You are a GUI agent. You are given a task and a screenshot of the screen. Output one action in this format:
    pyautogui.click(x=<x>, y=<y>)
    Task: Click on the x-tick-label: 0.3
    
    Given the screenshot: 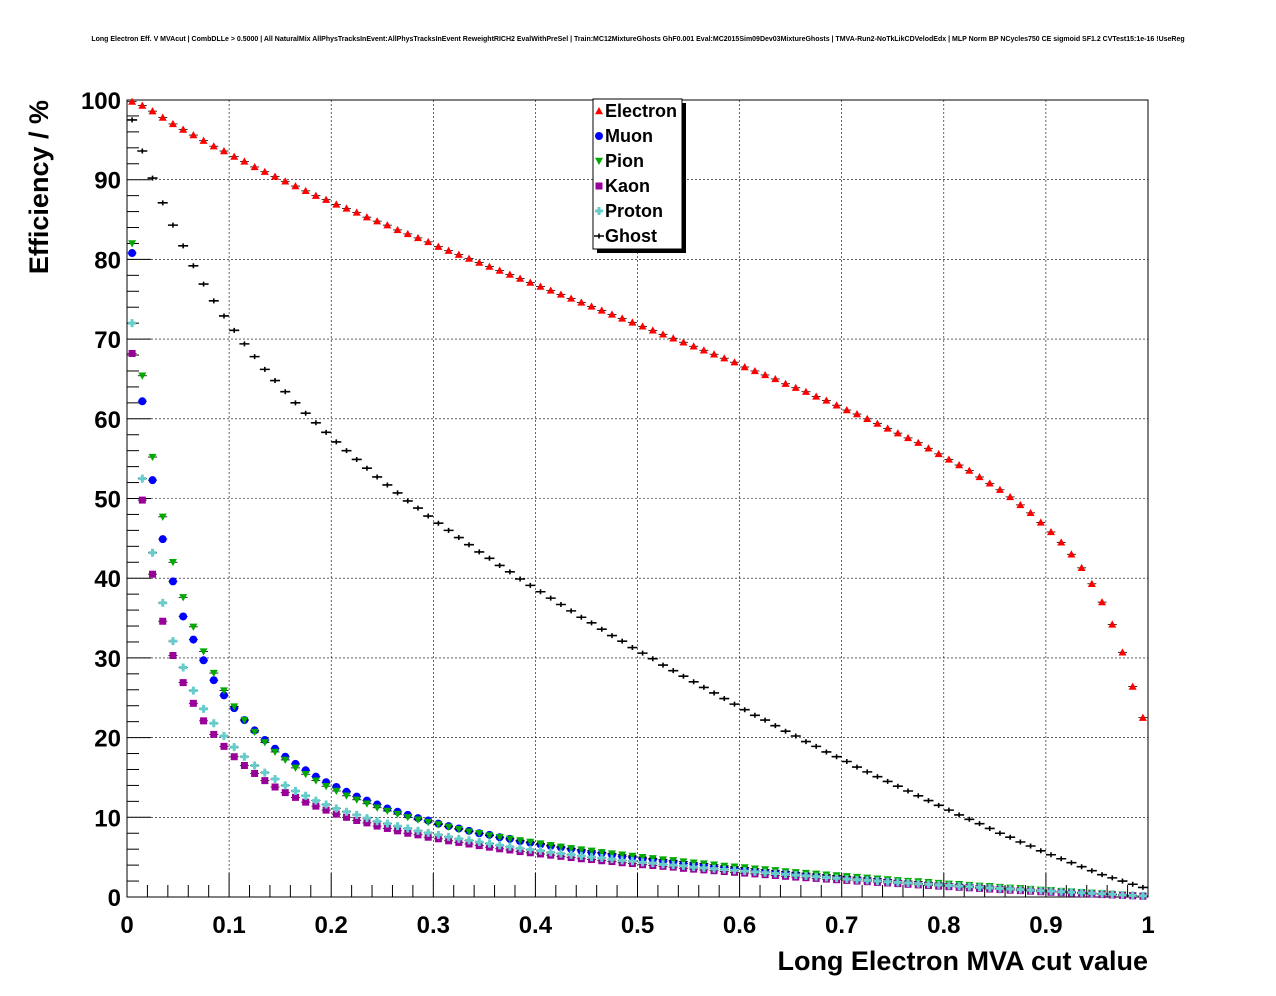 What is the action you would take?
    pyautogui.click(x=433, y=925)
    